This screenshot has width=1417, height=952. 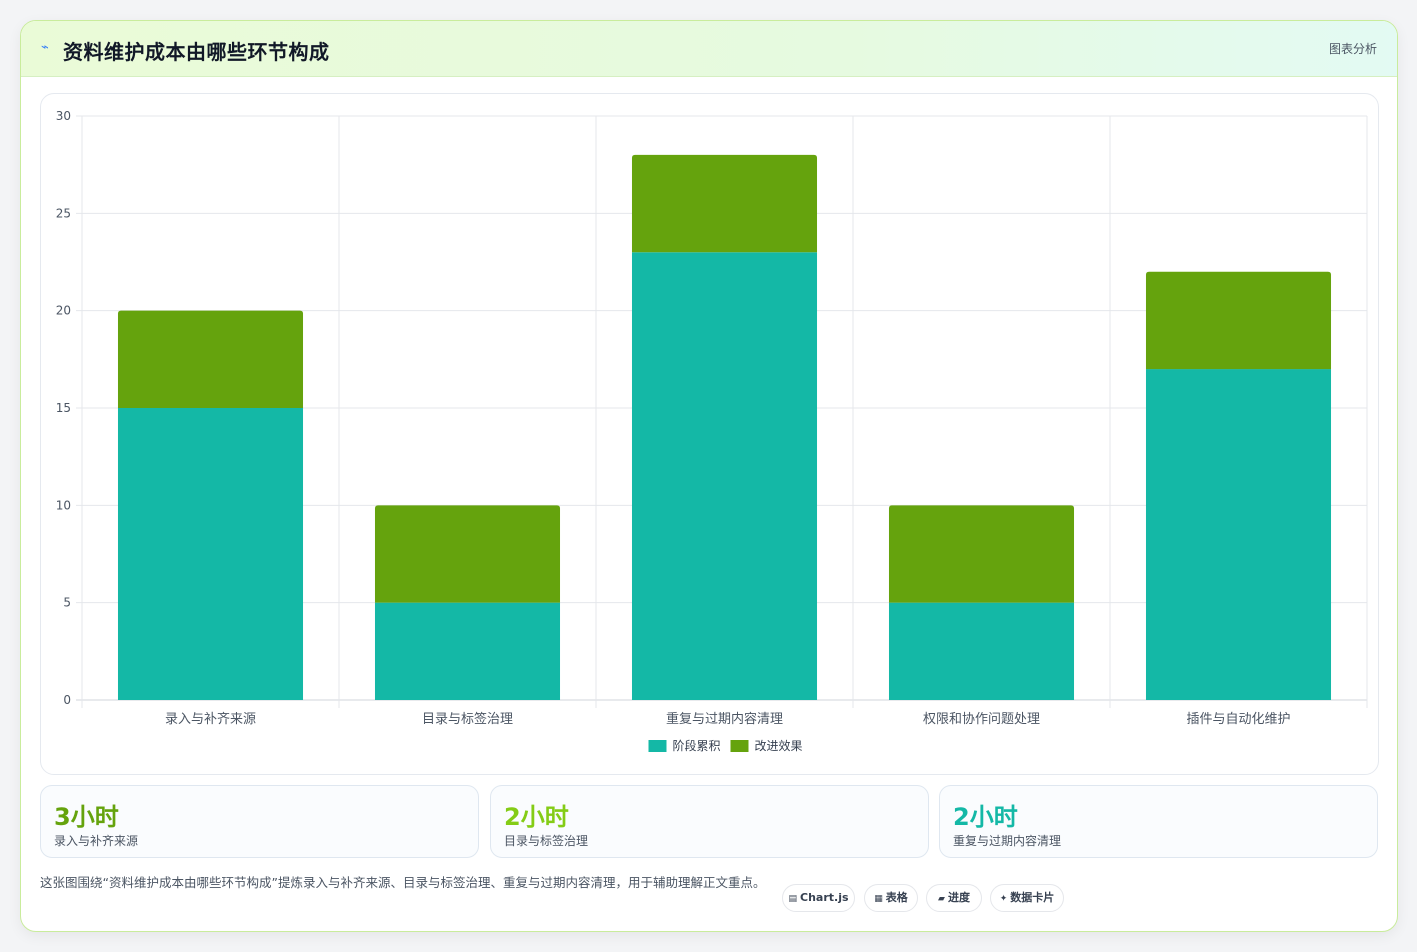 I want to click on card-header: ⌁ 资料维护成本由哪些环节构成 图表分析, so click(x=709, y=49).